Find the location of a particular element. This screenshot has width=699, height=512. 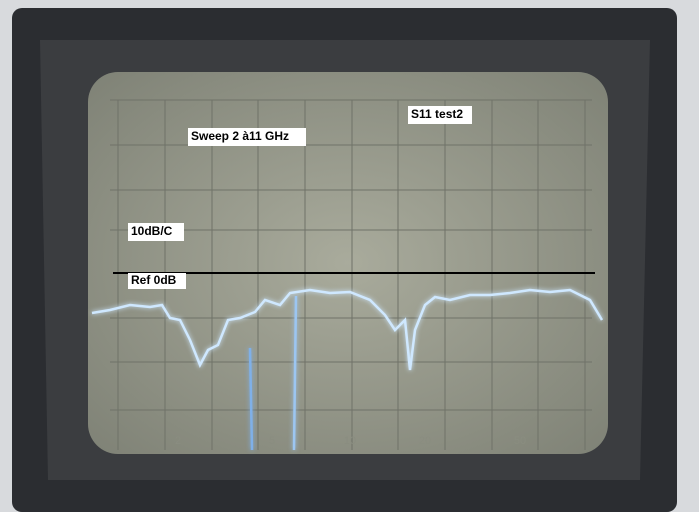

axis-label: 10 is located at coordinates (350, 441).